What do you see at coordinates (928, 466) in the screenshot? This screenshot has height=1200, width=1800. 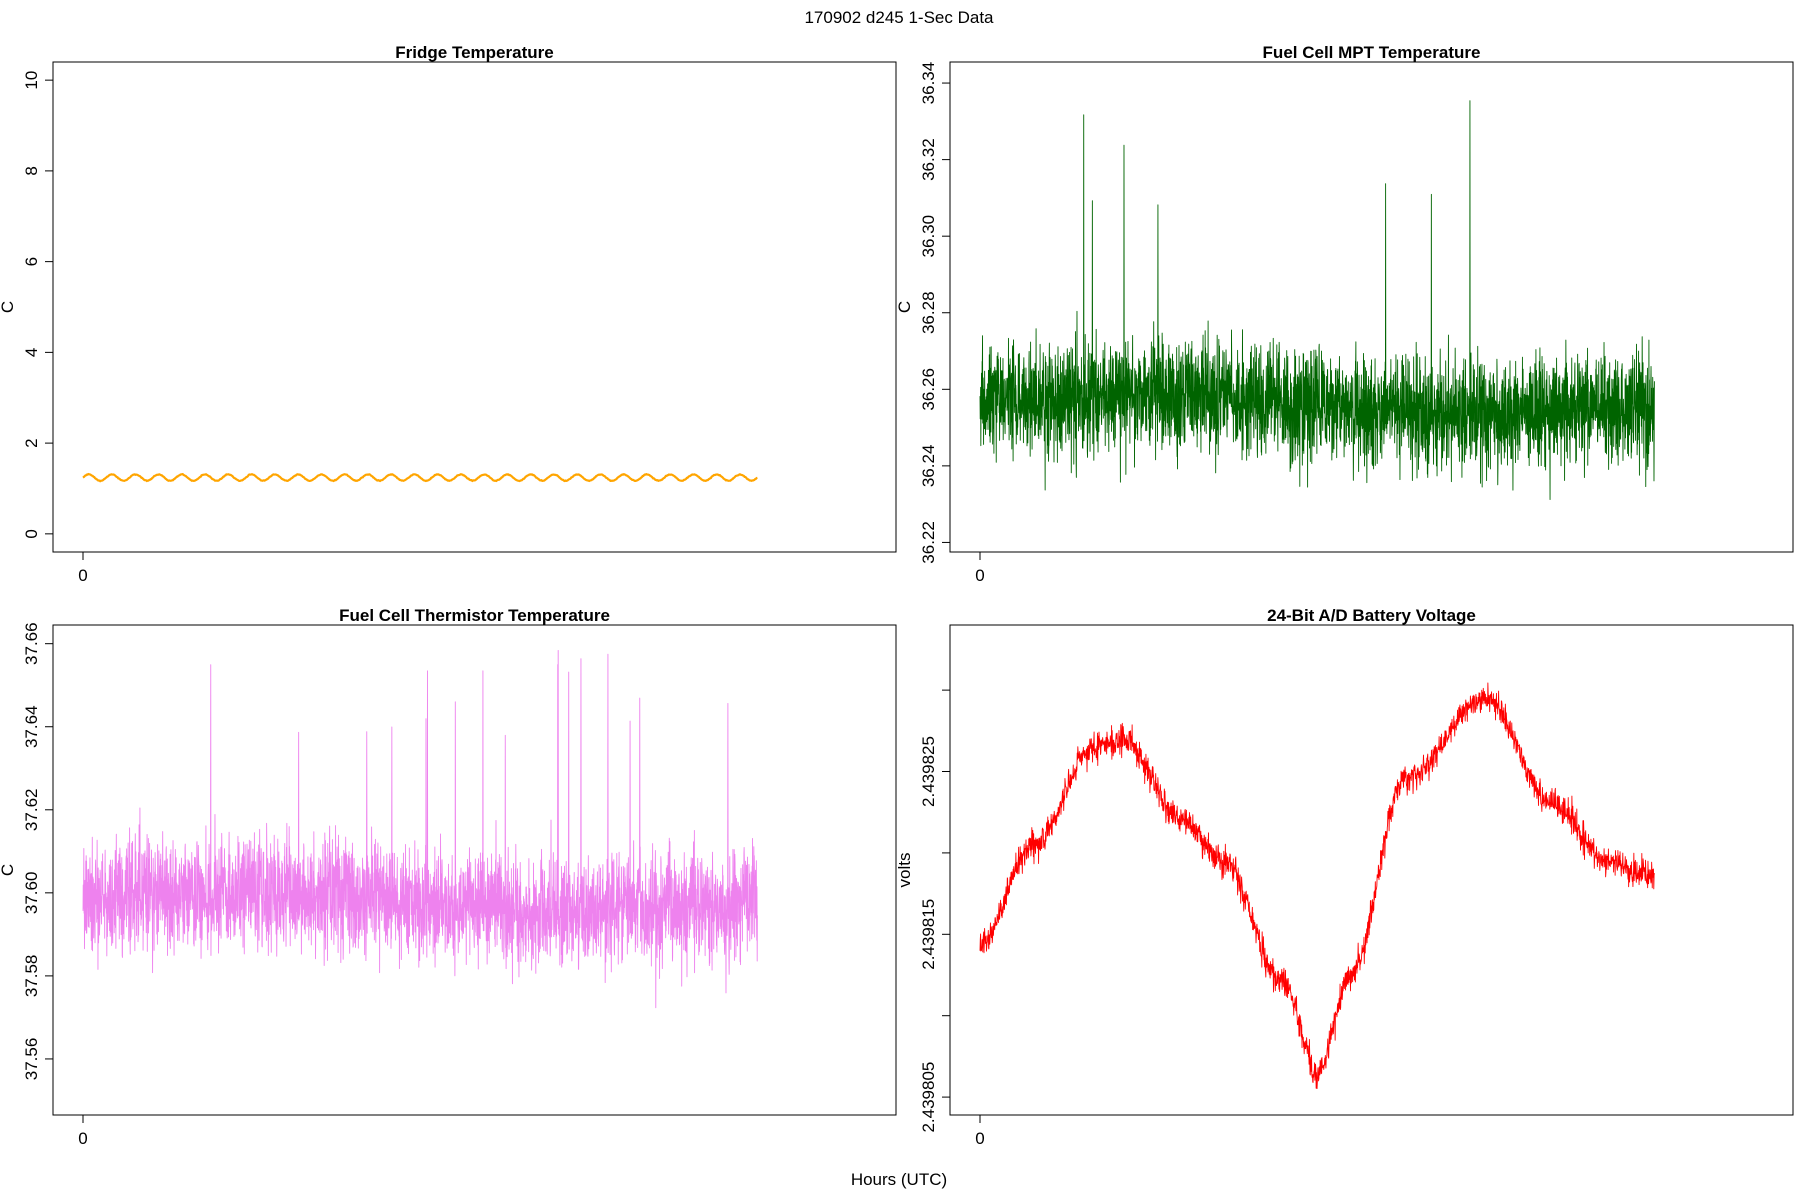 I see `y-tick-label: 36.24` at bounding box center [928, 466].